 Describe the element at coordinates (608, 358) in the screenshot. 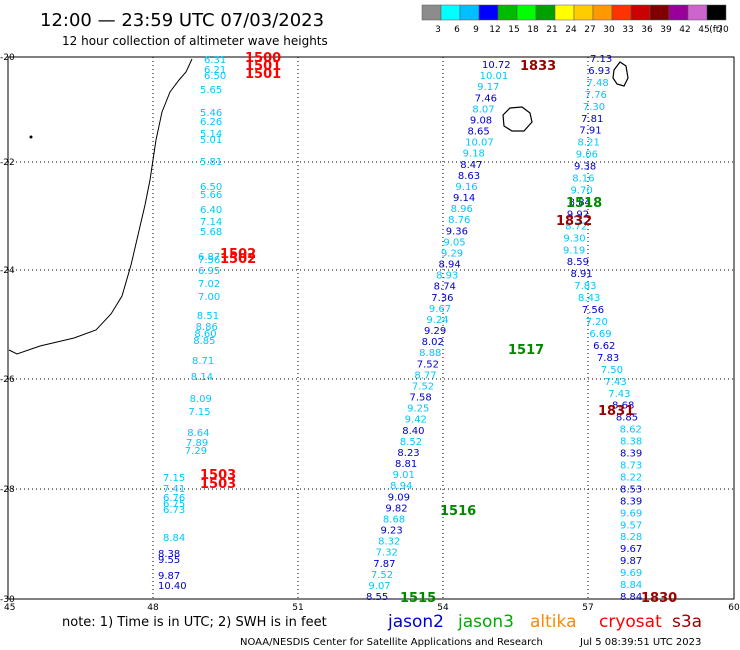

I see `wave-height-label: 7.83` at that location.